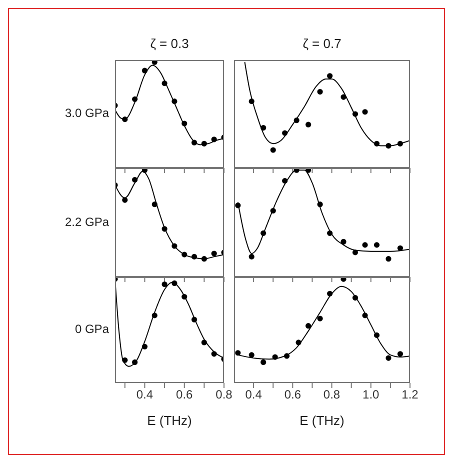 The height and width of the screenshot is (463, 453). Describe the element at coordinates (322, 43) in the screenshot. I see `chart-title: ζ = 0.7` at that location.